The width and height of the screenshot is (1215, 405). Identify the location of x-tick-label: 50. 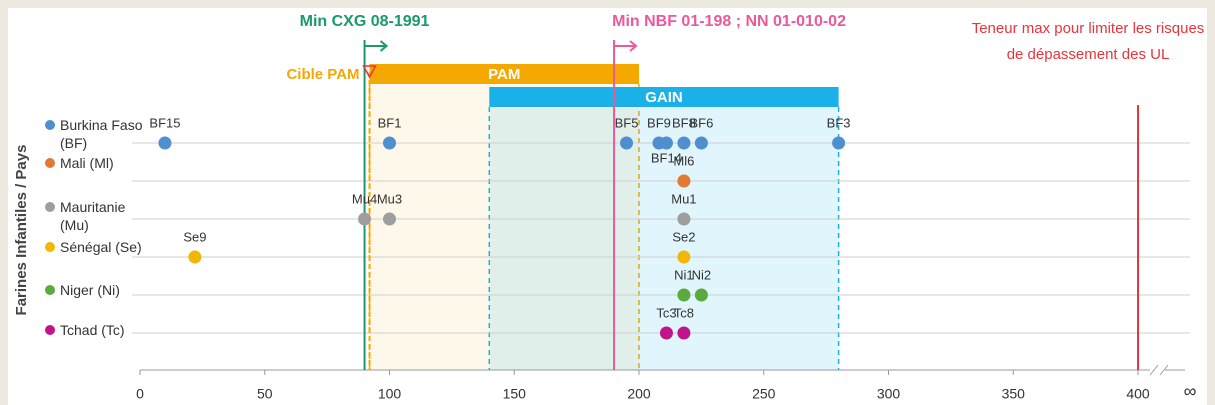
(265, 394).